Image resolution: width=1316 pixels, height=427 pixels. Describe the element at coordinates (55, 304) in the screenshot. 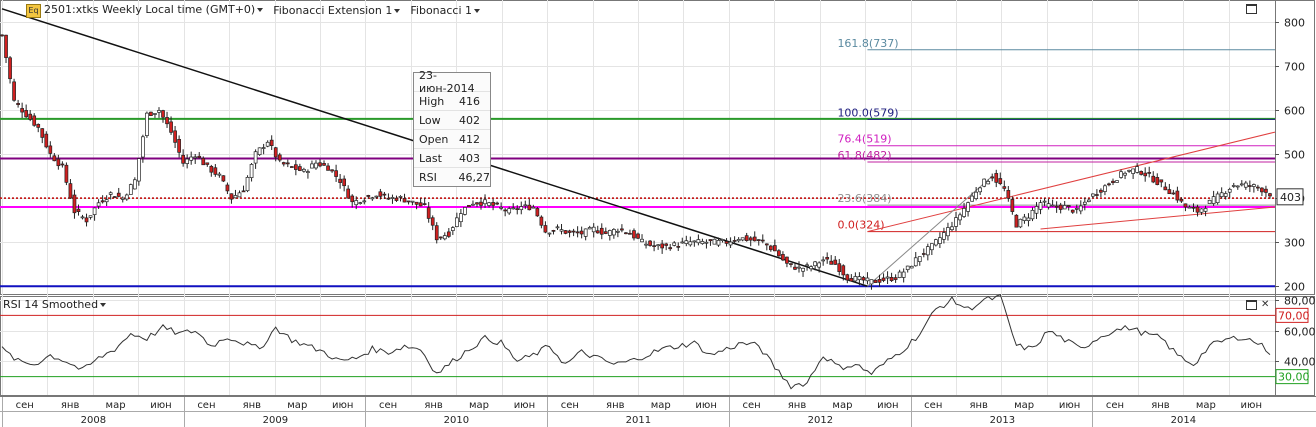

I see `rsi-study-selector: RSI 14 Smoothed` at that location.